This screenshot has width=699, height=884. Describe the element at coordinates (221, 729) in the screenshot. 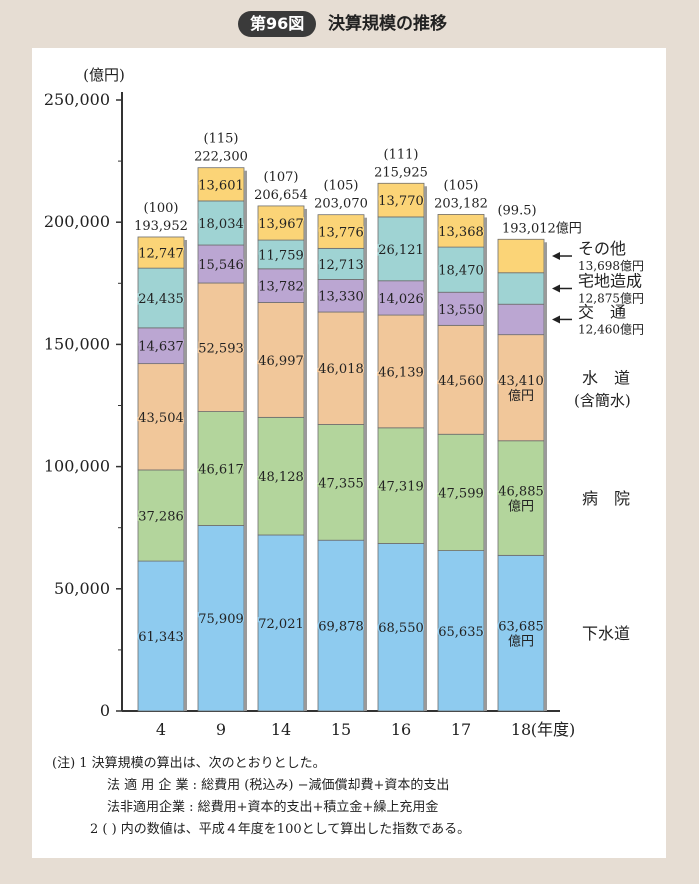

I see `x-tick-label: 9` at that location.